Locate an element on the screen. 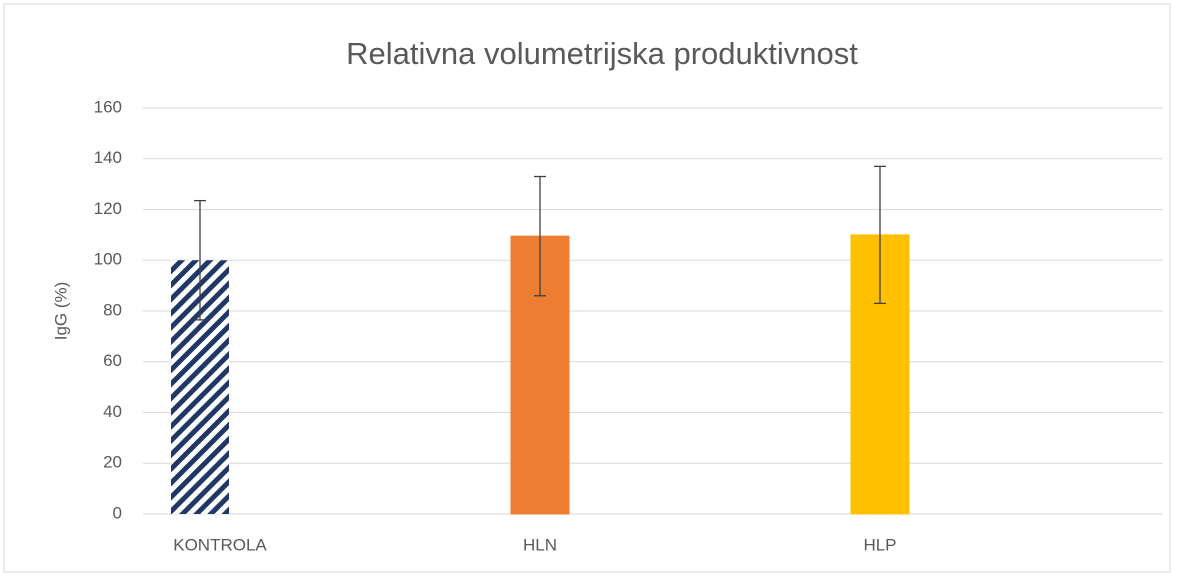 Image resolution: width=1177 pixels, height=577 pixels. y-tick-label: 60 is located at coordinates (112, 360).